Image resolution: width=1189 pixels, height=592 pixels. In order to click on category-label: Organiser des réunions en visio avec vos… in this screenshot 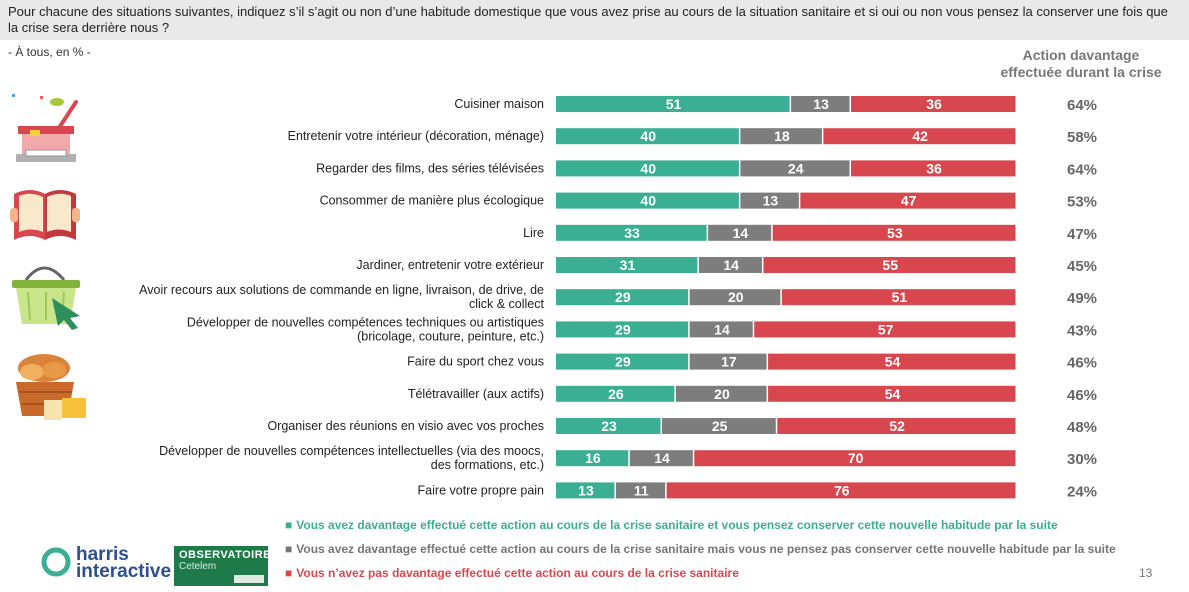, I will do `click(405, 426)`.